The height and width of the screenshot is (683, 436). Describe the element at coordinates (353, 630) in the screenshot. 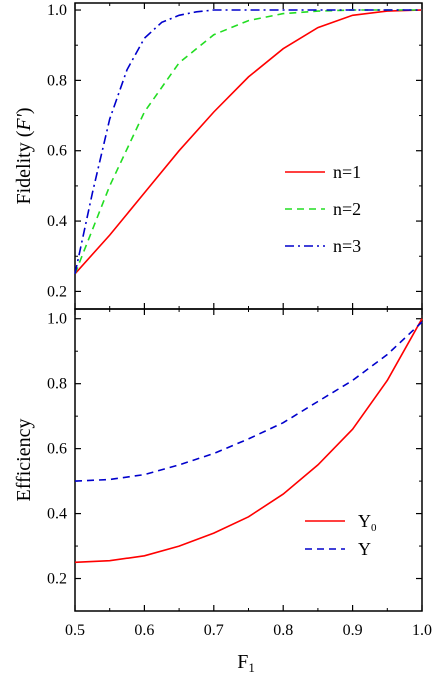

I see `x-tick-label: 0.9` at that location.